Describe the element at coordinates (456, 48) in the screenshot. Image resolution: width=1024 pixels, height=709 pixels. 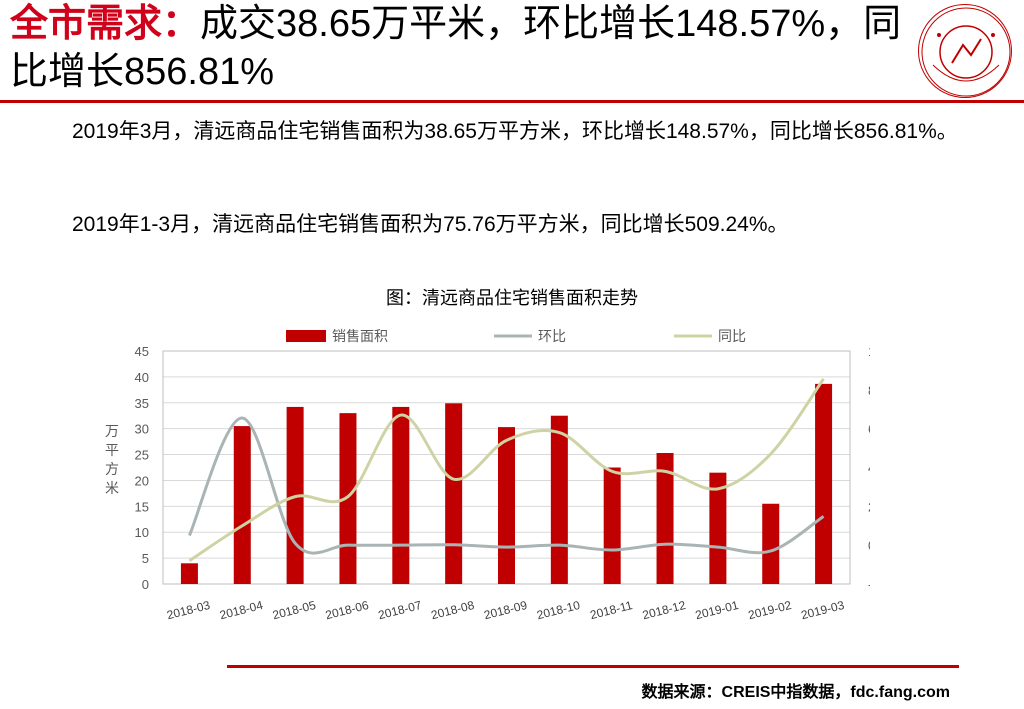
I see `headline-rest: 成交38.65万平米，环比增长148.57%，同比增长856.81%` at that location.